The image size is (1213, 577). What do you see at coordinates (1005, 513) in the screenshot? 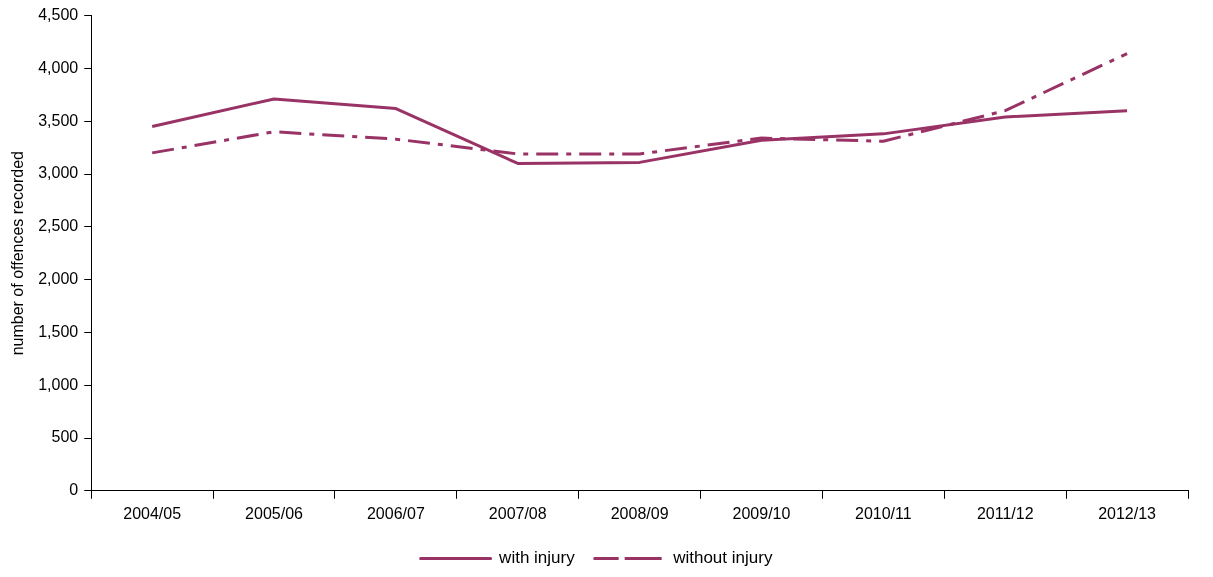
I see `x-tick-label: 2011/12` at bounding box center [1005, 513].